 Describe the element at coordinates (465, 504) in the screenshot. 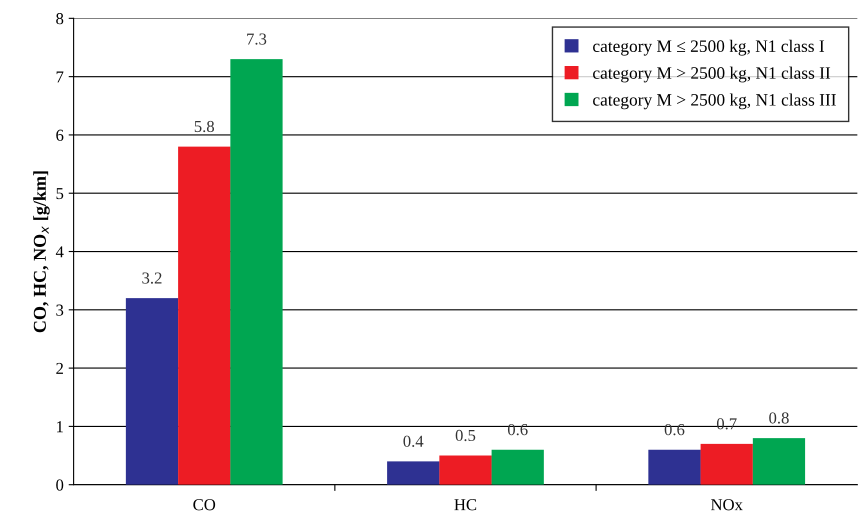

I see `x-tick-label: HC` at that location.